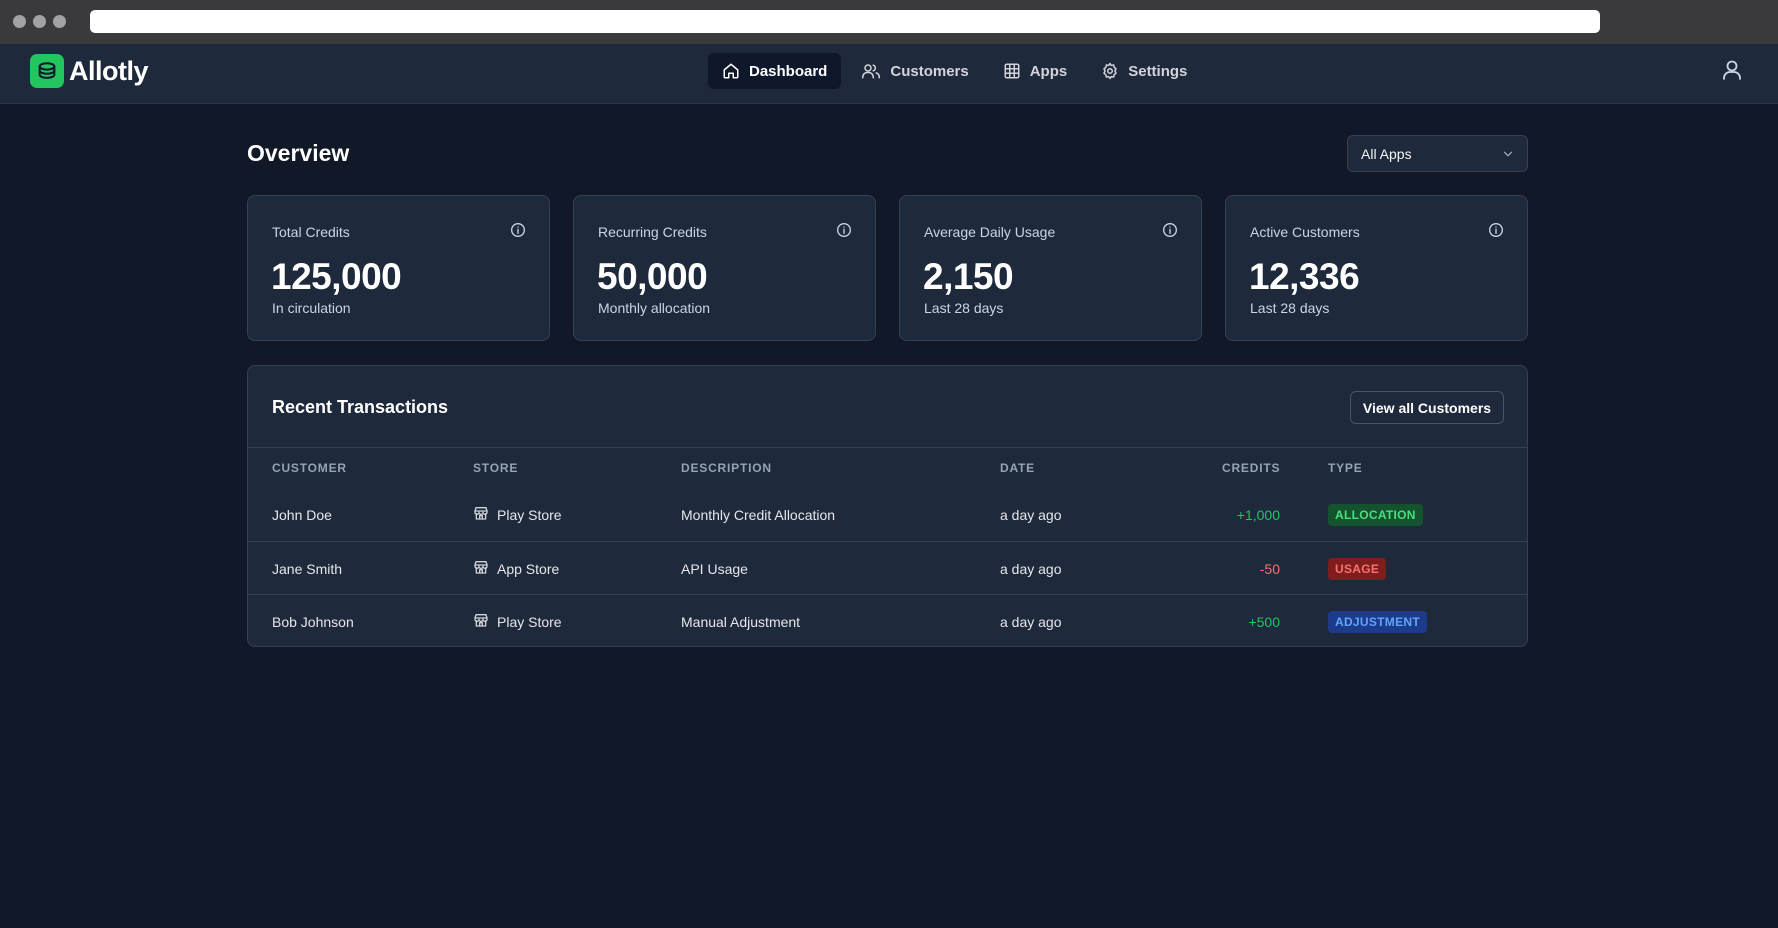  Describe the element at coordinates (309, 468) in the screenshot. I see `column-header-customer: CUSTOMER` at that location.